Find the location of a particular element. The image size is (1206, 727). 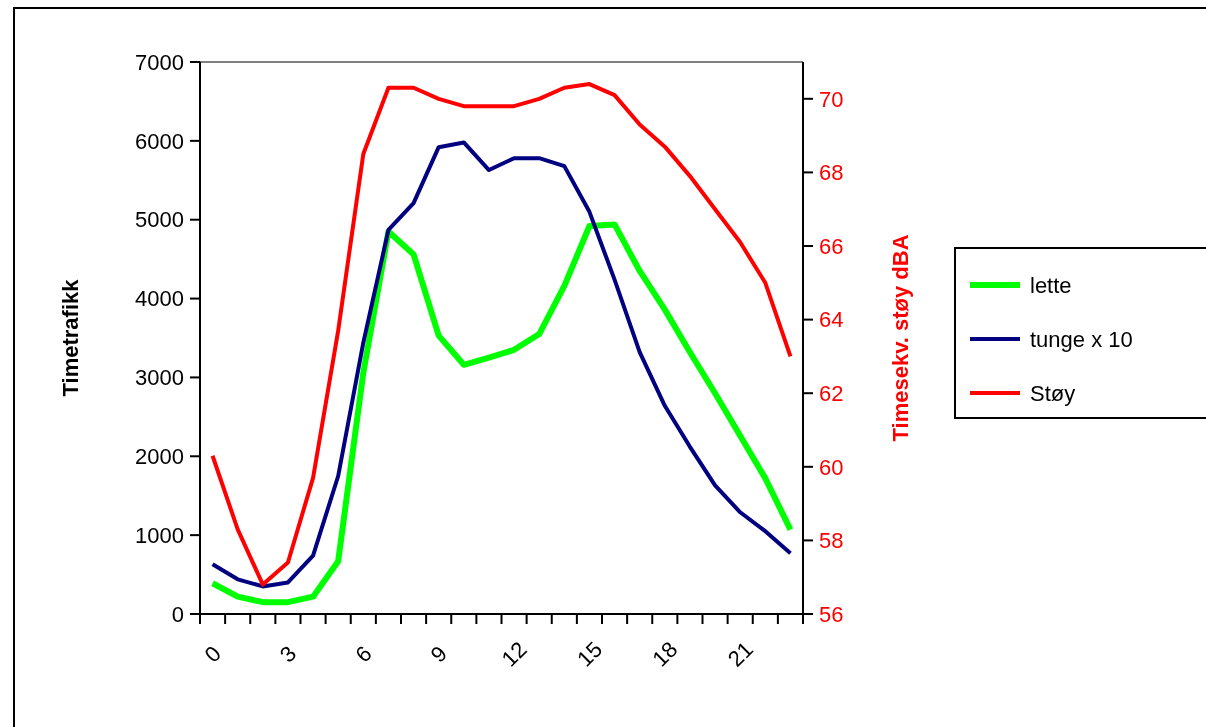

x-tick-label: 3 is located at coordinates (288, 654).